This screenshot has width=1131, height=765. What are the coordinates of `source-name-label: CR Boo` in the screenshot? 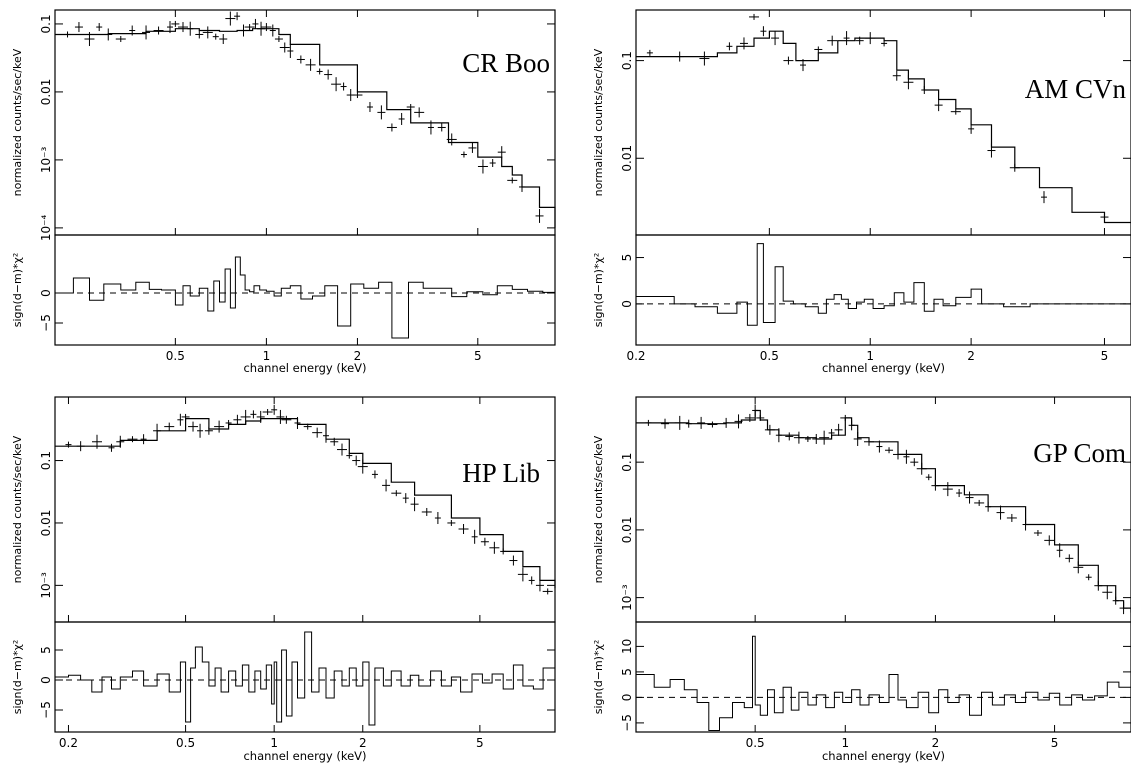 It's located at (506, 63).